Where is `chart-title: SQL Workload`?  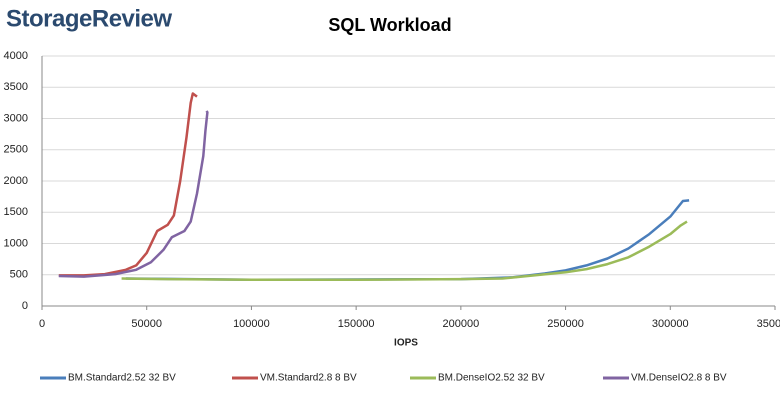
chart-title: SQL Workload is located at coordinates (389, 25).